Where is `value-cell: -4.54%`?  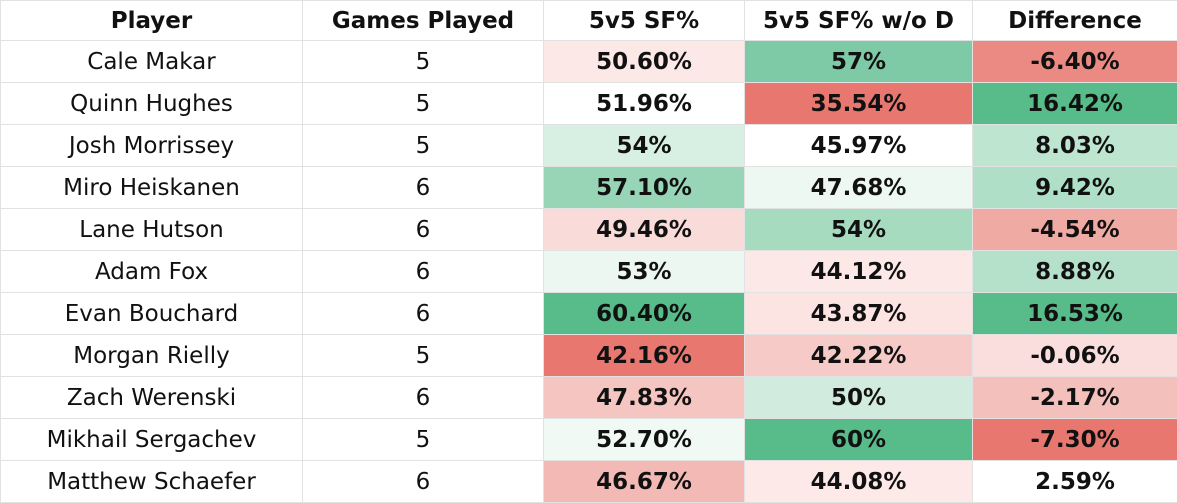 value-cell: -4.54% is located at coordinates (1075, 230).